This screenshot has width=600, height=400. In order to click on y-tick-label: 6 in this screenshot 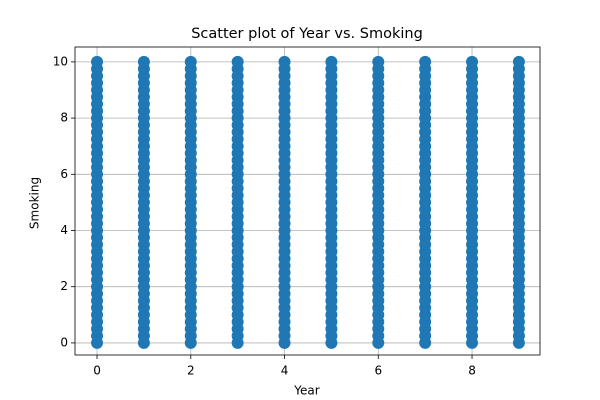, I will do `click(64, 174)`.